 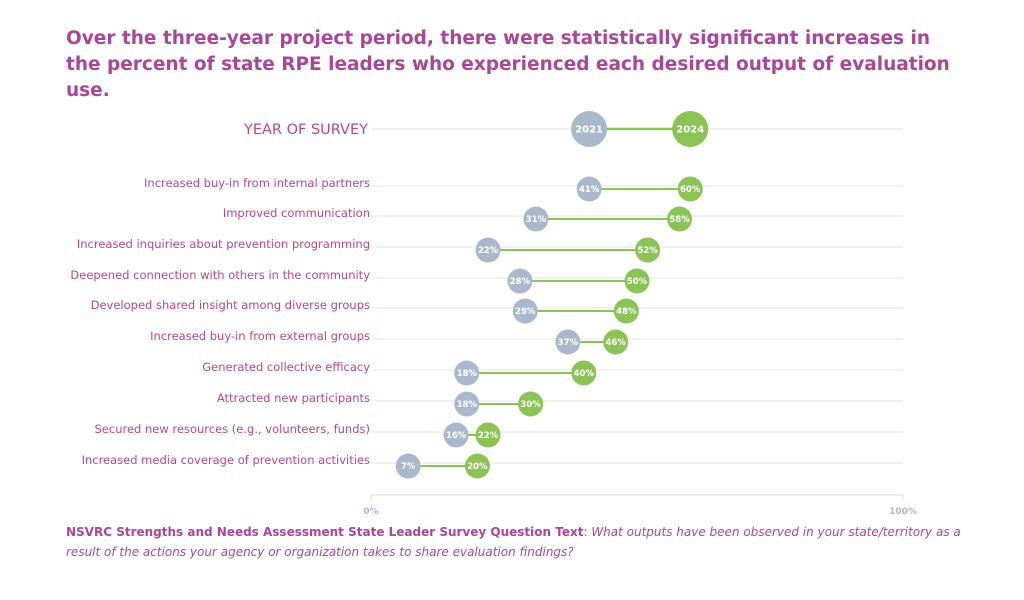 I want to click on x-tick-label: 0%, so click(x=370, y=512).